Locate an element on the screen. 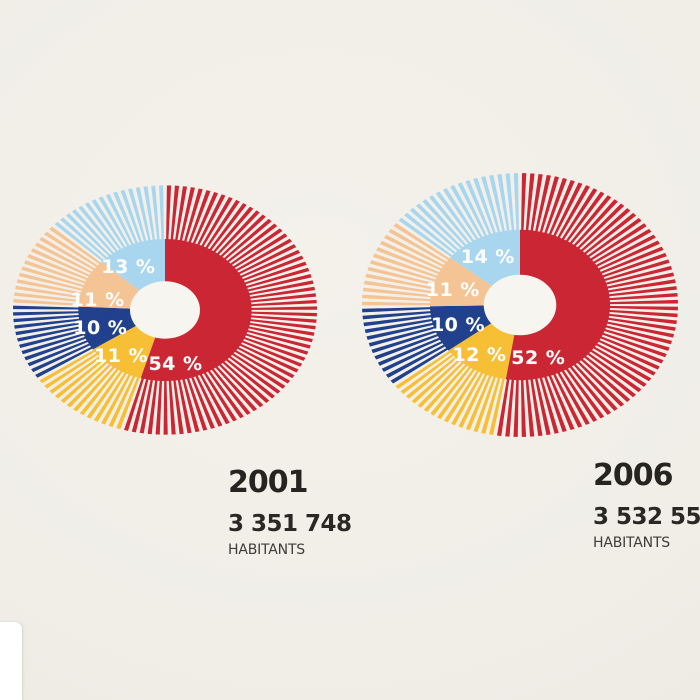 Image resolution: width=700 pixels, height=700 pixels. year-label: 2001 is located at coordinates (268, 482).